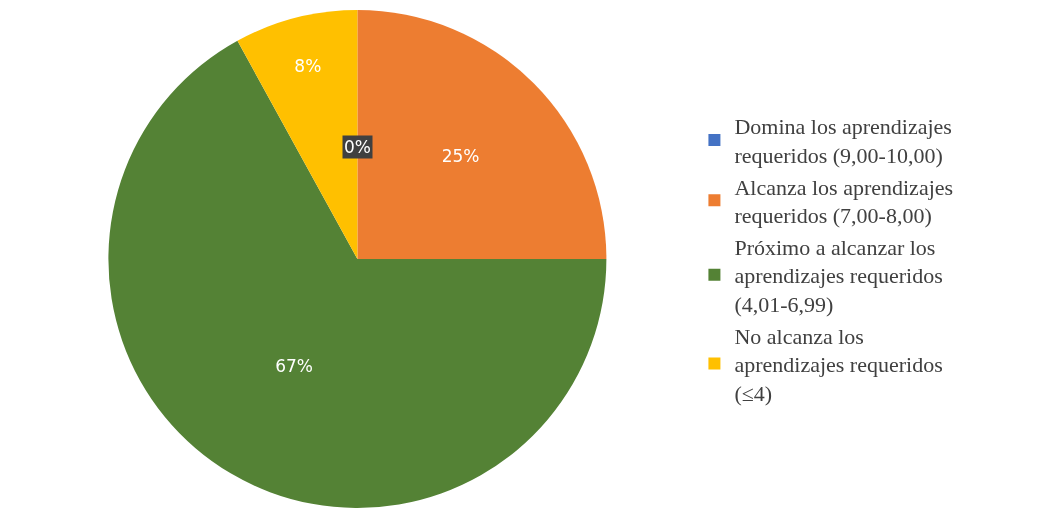 The height and width of the screenshot is (518, 1057). What do you see at coordinates (838, 364) in the screenshot?
I see `legend-label: No alcanza los aprendizajes requeridos (≤4)` at bounding box center [838, 364].